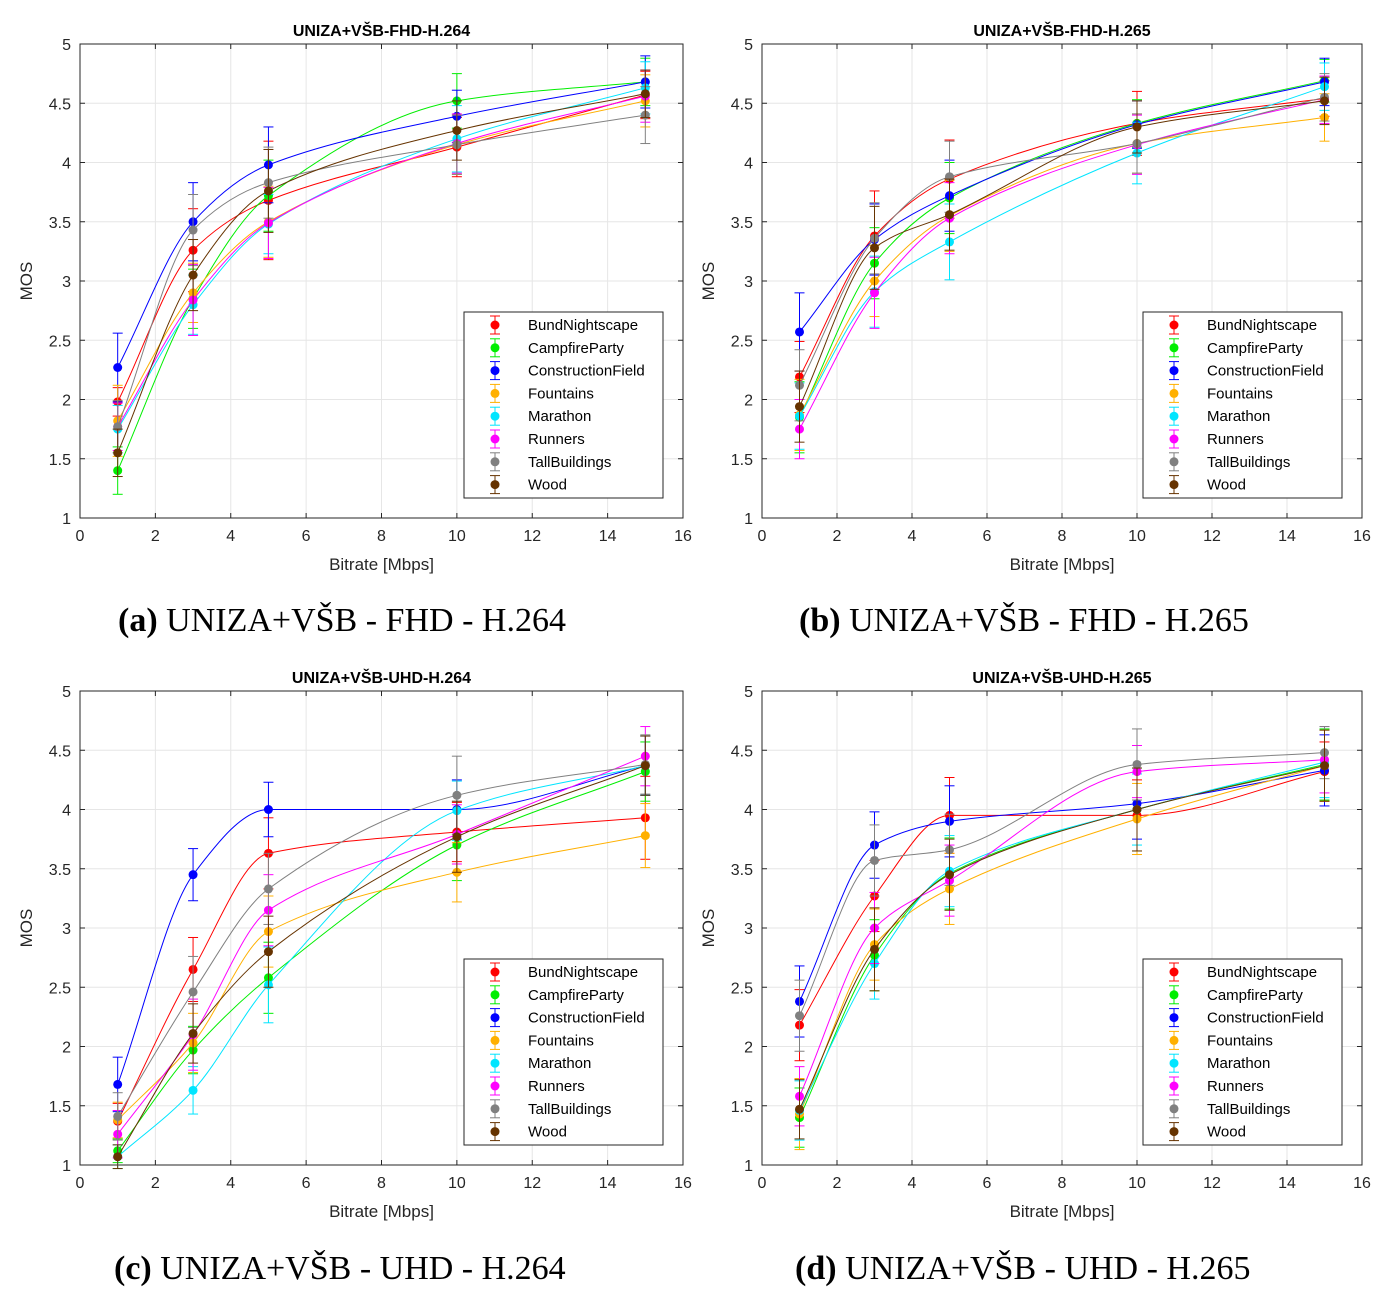 This screenshot has width=1386, height=1300. Describe the element at coordinates (742, 988) in the screenshot. I see `y-tick-label: 2.5` at that location.